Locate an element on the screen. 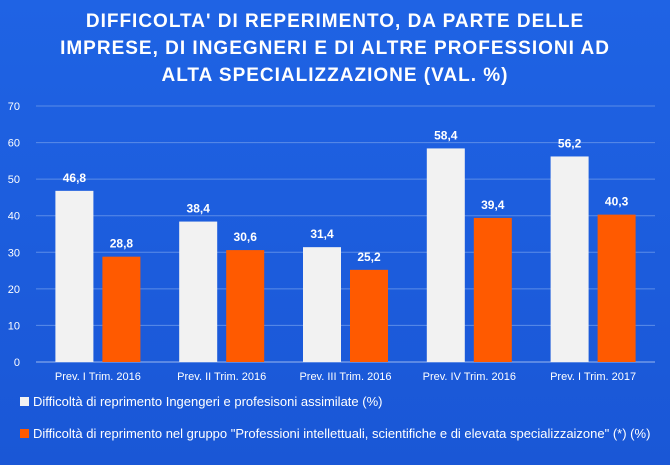 The height and width of the screenshot is (465, 670). data-label-series-2-5: 40,3 is located at coordinates (617, 202).